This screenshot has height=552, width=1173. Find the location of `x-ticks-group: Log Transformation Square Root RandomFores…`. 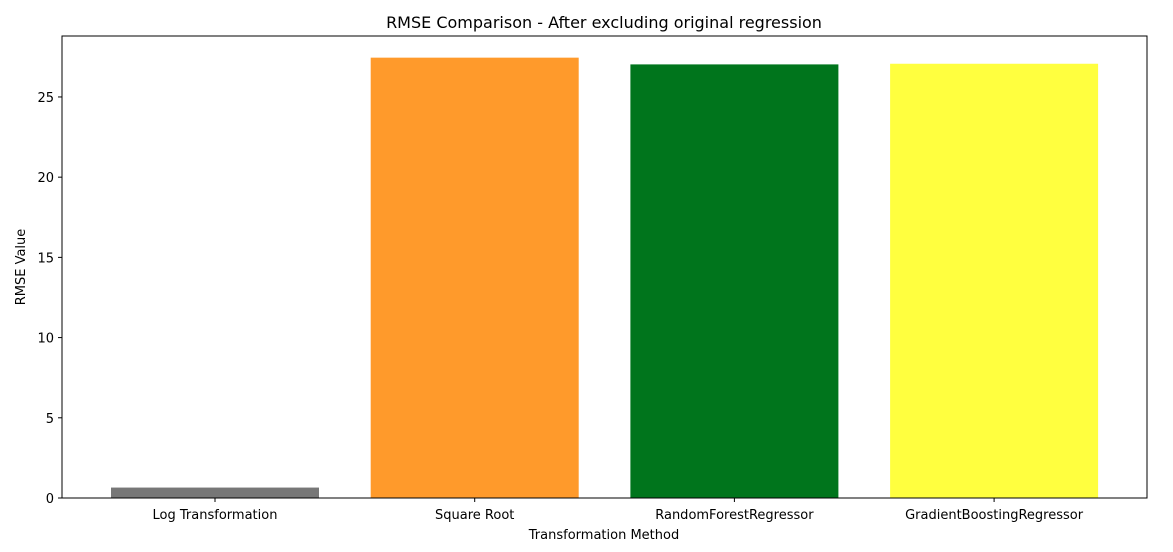

x-ticks-group: Log Transformation Square Root RandomFores… is located at coordinates (618, 510).